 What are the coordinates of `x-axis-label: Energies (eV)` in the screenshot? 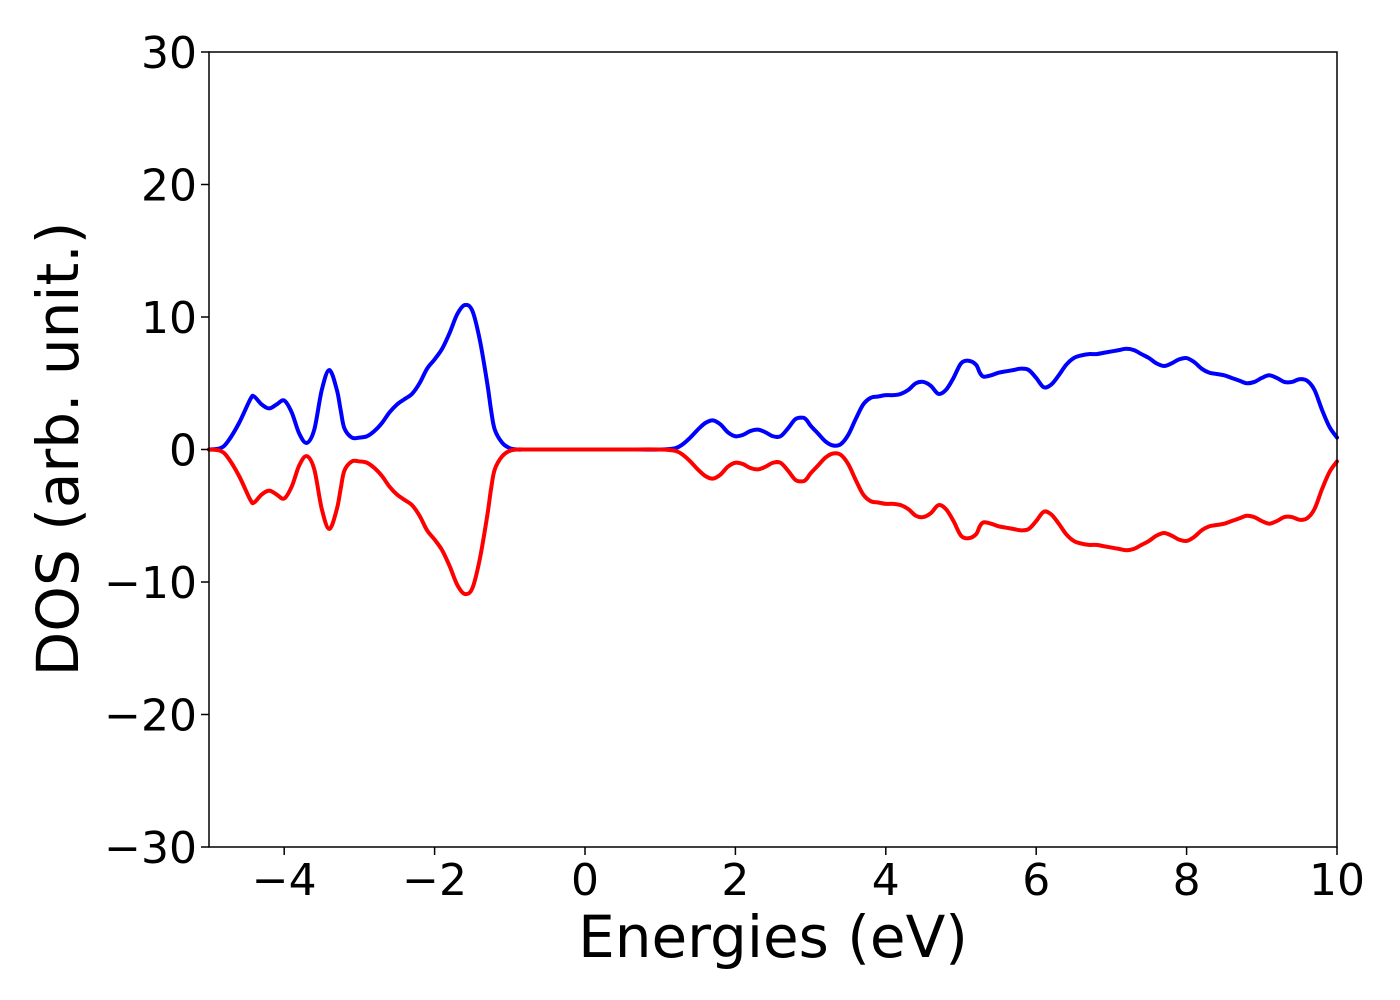 It's located at (773, 937).